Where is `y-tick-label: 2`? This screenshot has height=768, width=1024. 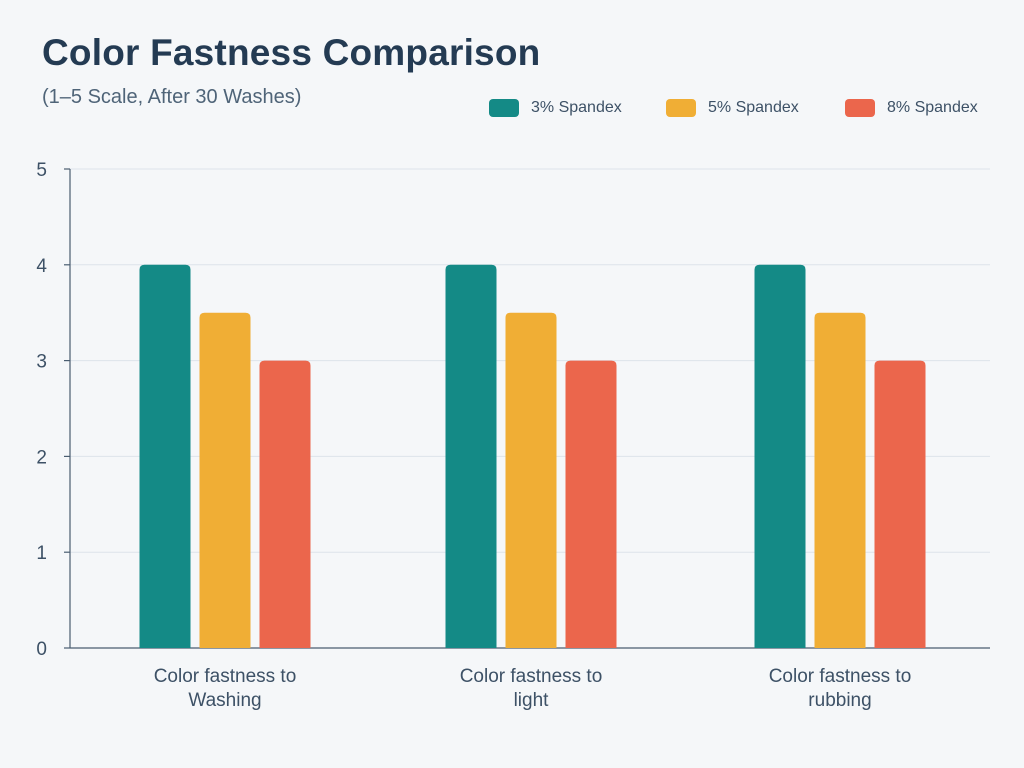 y-tick-label: 2 is located at coordinates (41, 457).